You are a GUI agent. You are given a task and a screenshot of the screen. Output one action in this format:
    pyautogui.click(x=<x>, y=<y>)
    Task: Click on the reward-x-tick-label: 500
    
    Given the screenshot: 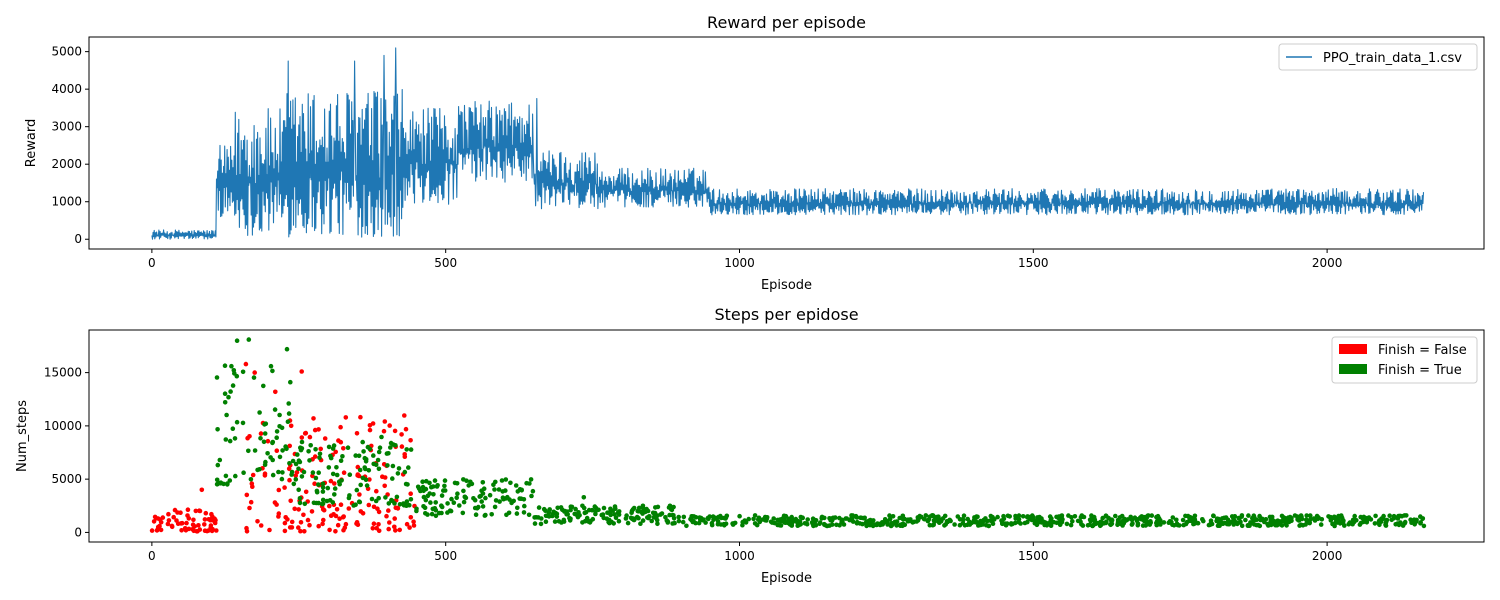 What is the action you would take?
    pyautogui.click(x=445, y=263)
    